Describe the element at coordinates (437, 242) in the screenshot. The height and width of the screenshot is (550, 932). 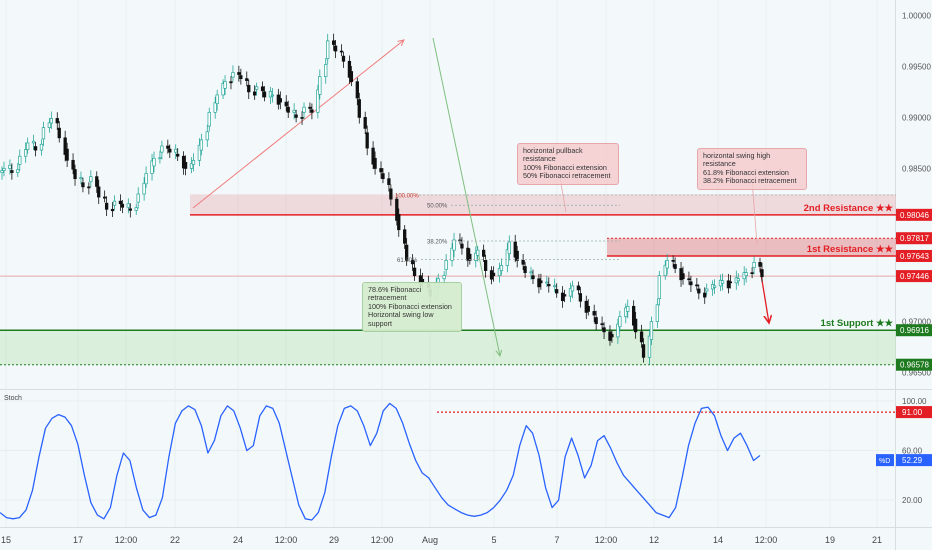
I see `fib-level-label: 38.20%` at that location.